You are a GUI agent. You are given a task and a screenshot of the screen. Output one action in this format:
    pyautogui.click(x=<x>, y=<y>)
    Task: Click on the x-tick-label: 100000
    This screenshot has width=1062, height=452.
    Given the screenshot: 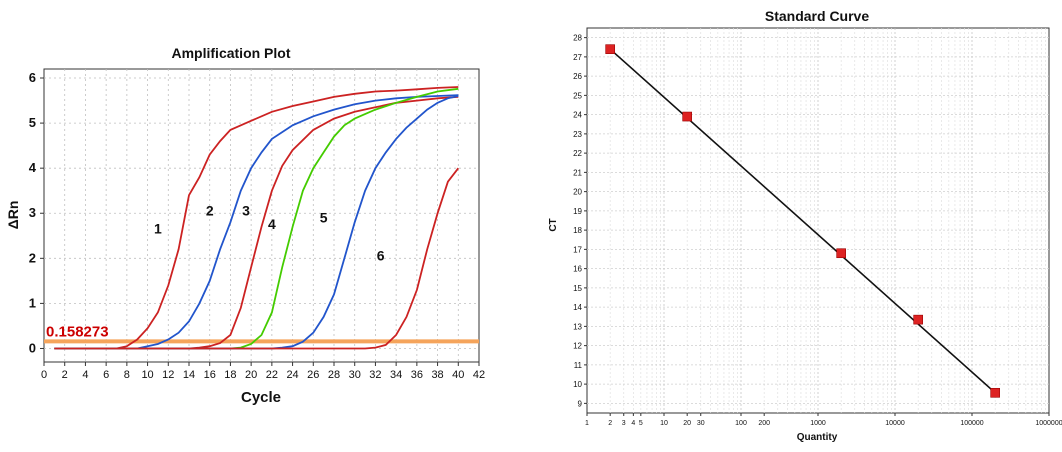 What is the action you would take?
    pyautogui.click(x=971, y=423)
    